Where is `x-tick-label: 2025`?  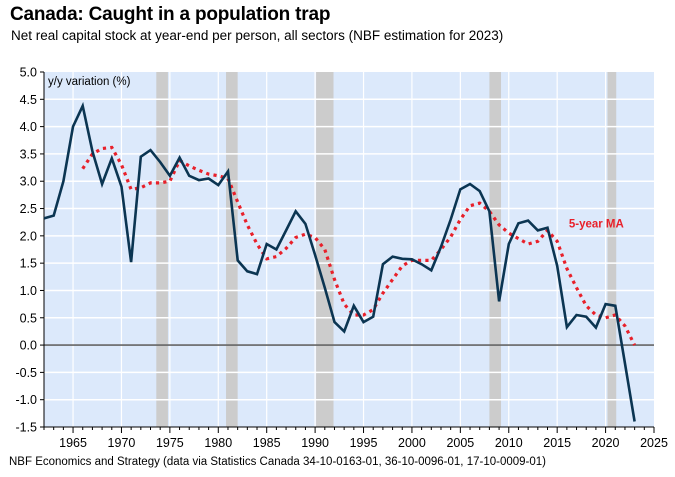 x-tick-label: 2025 is located at coordinates (654, 443).